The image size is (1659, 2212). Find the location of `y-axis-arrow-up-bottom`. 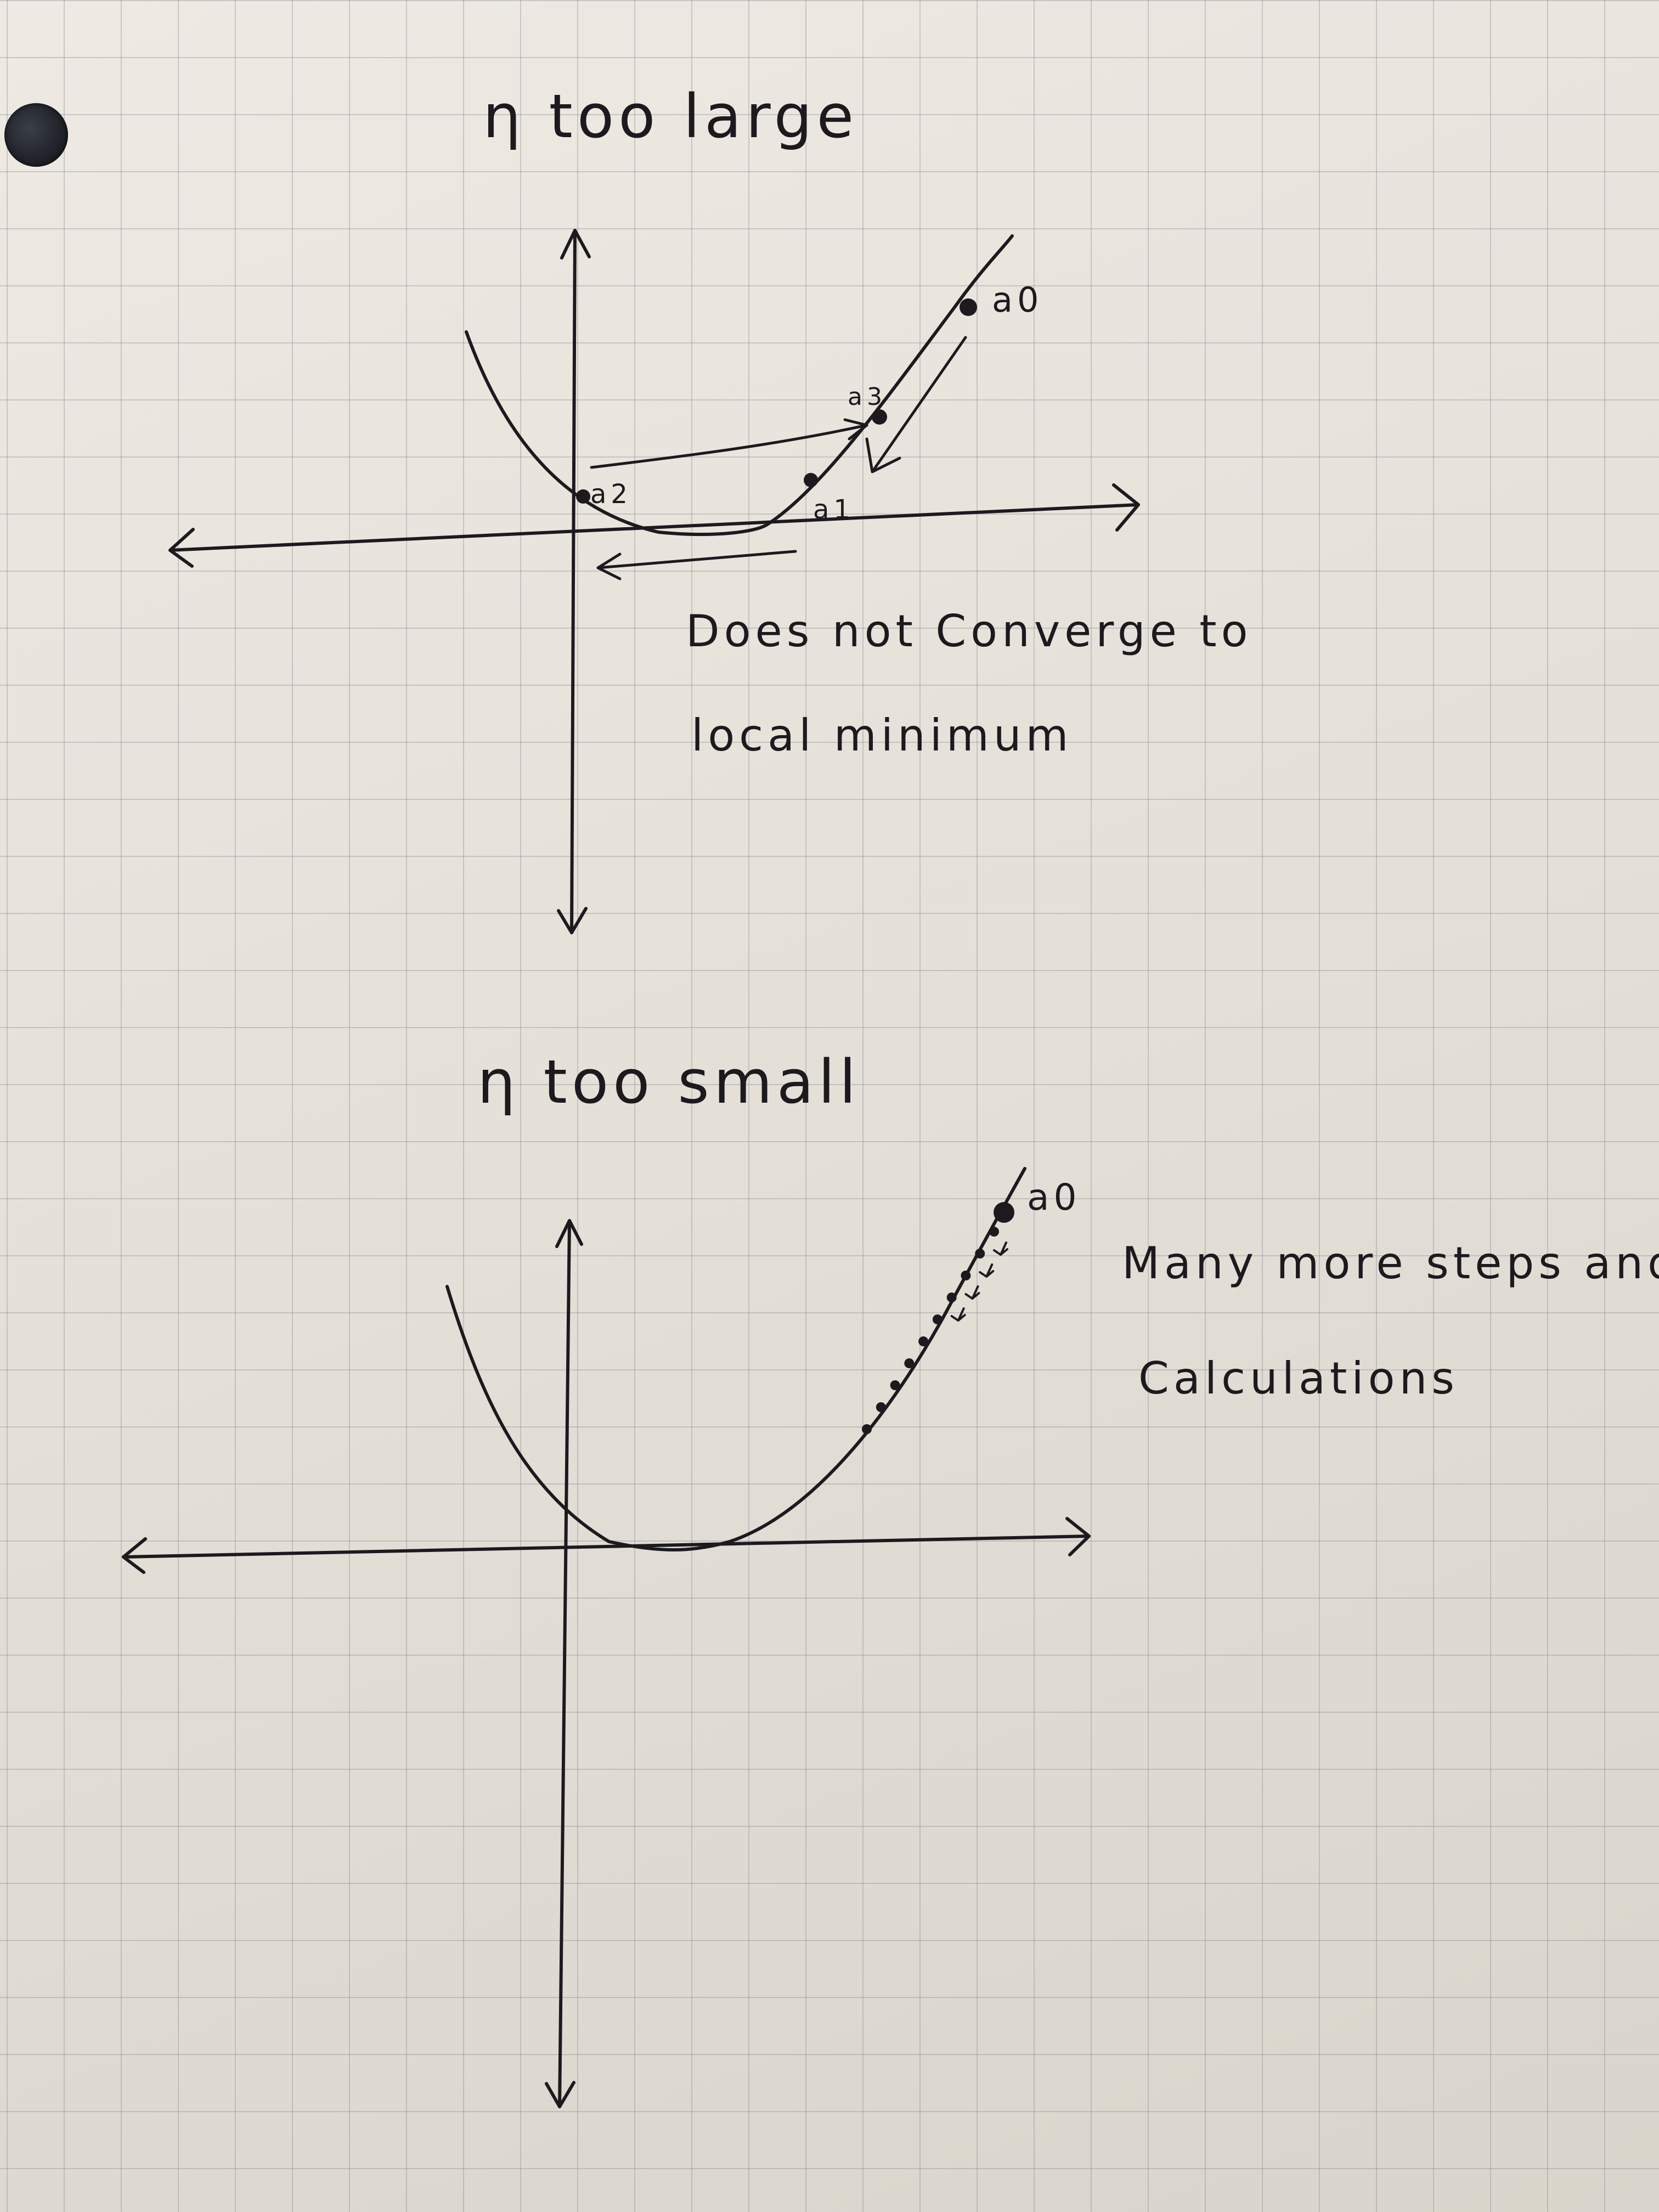

y-axis-arrow-up-bottom is located at coordinates (569, 1233).